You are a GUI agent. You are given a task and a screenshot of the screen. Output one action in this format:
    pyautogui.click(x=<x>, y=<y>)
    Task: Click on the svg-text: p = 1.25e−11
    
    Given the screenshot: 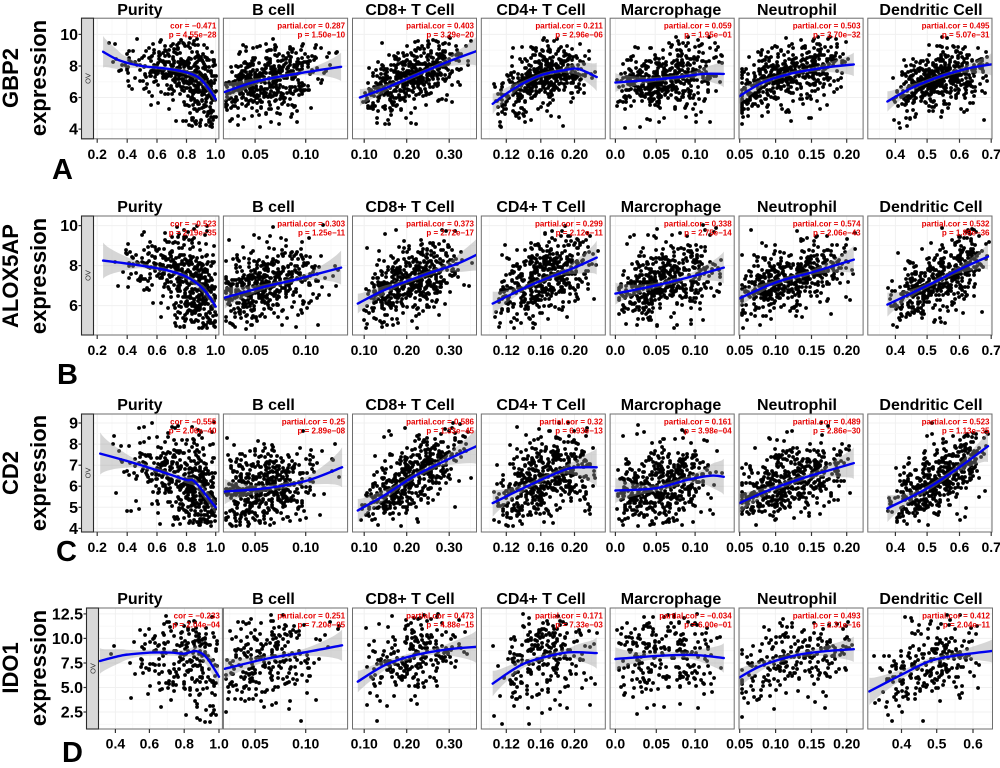 What is the action you would take?
    pyautogui.click(x=322, y=233)
    